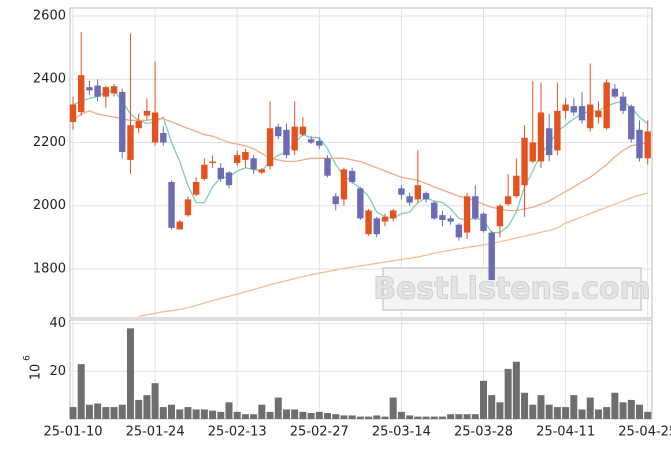  Describe the element at coordinates (644, 432) in the screenshot. I see `x-tick-label: 25-04-25` at that location.